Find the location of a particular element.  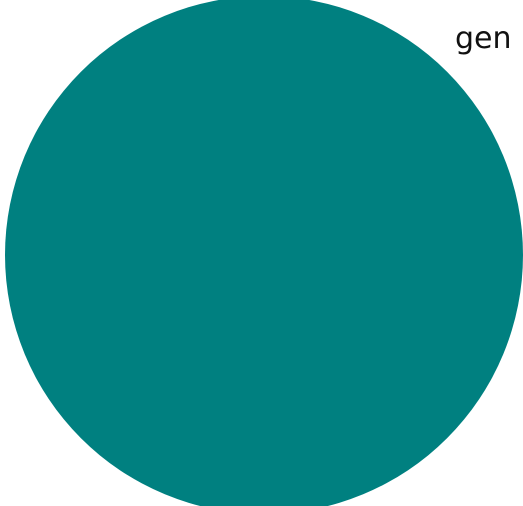

pie-labels: gen is located at coordinates (483, 38).